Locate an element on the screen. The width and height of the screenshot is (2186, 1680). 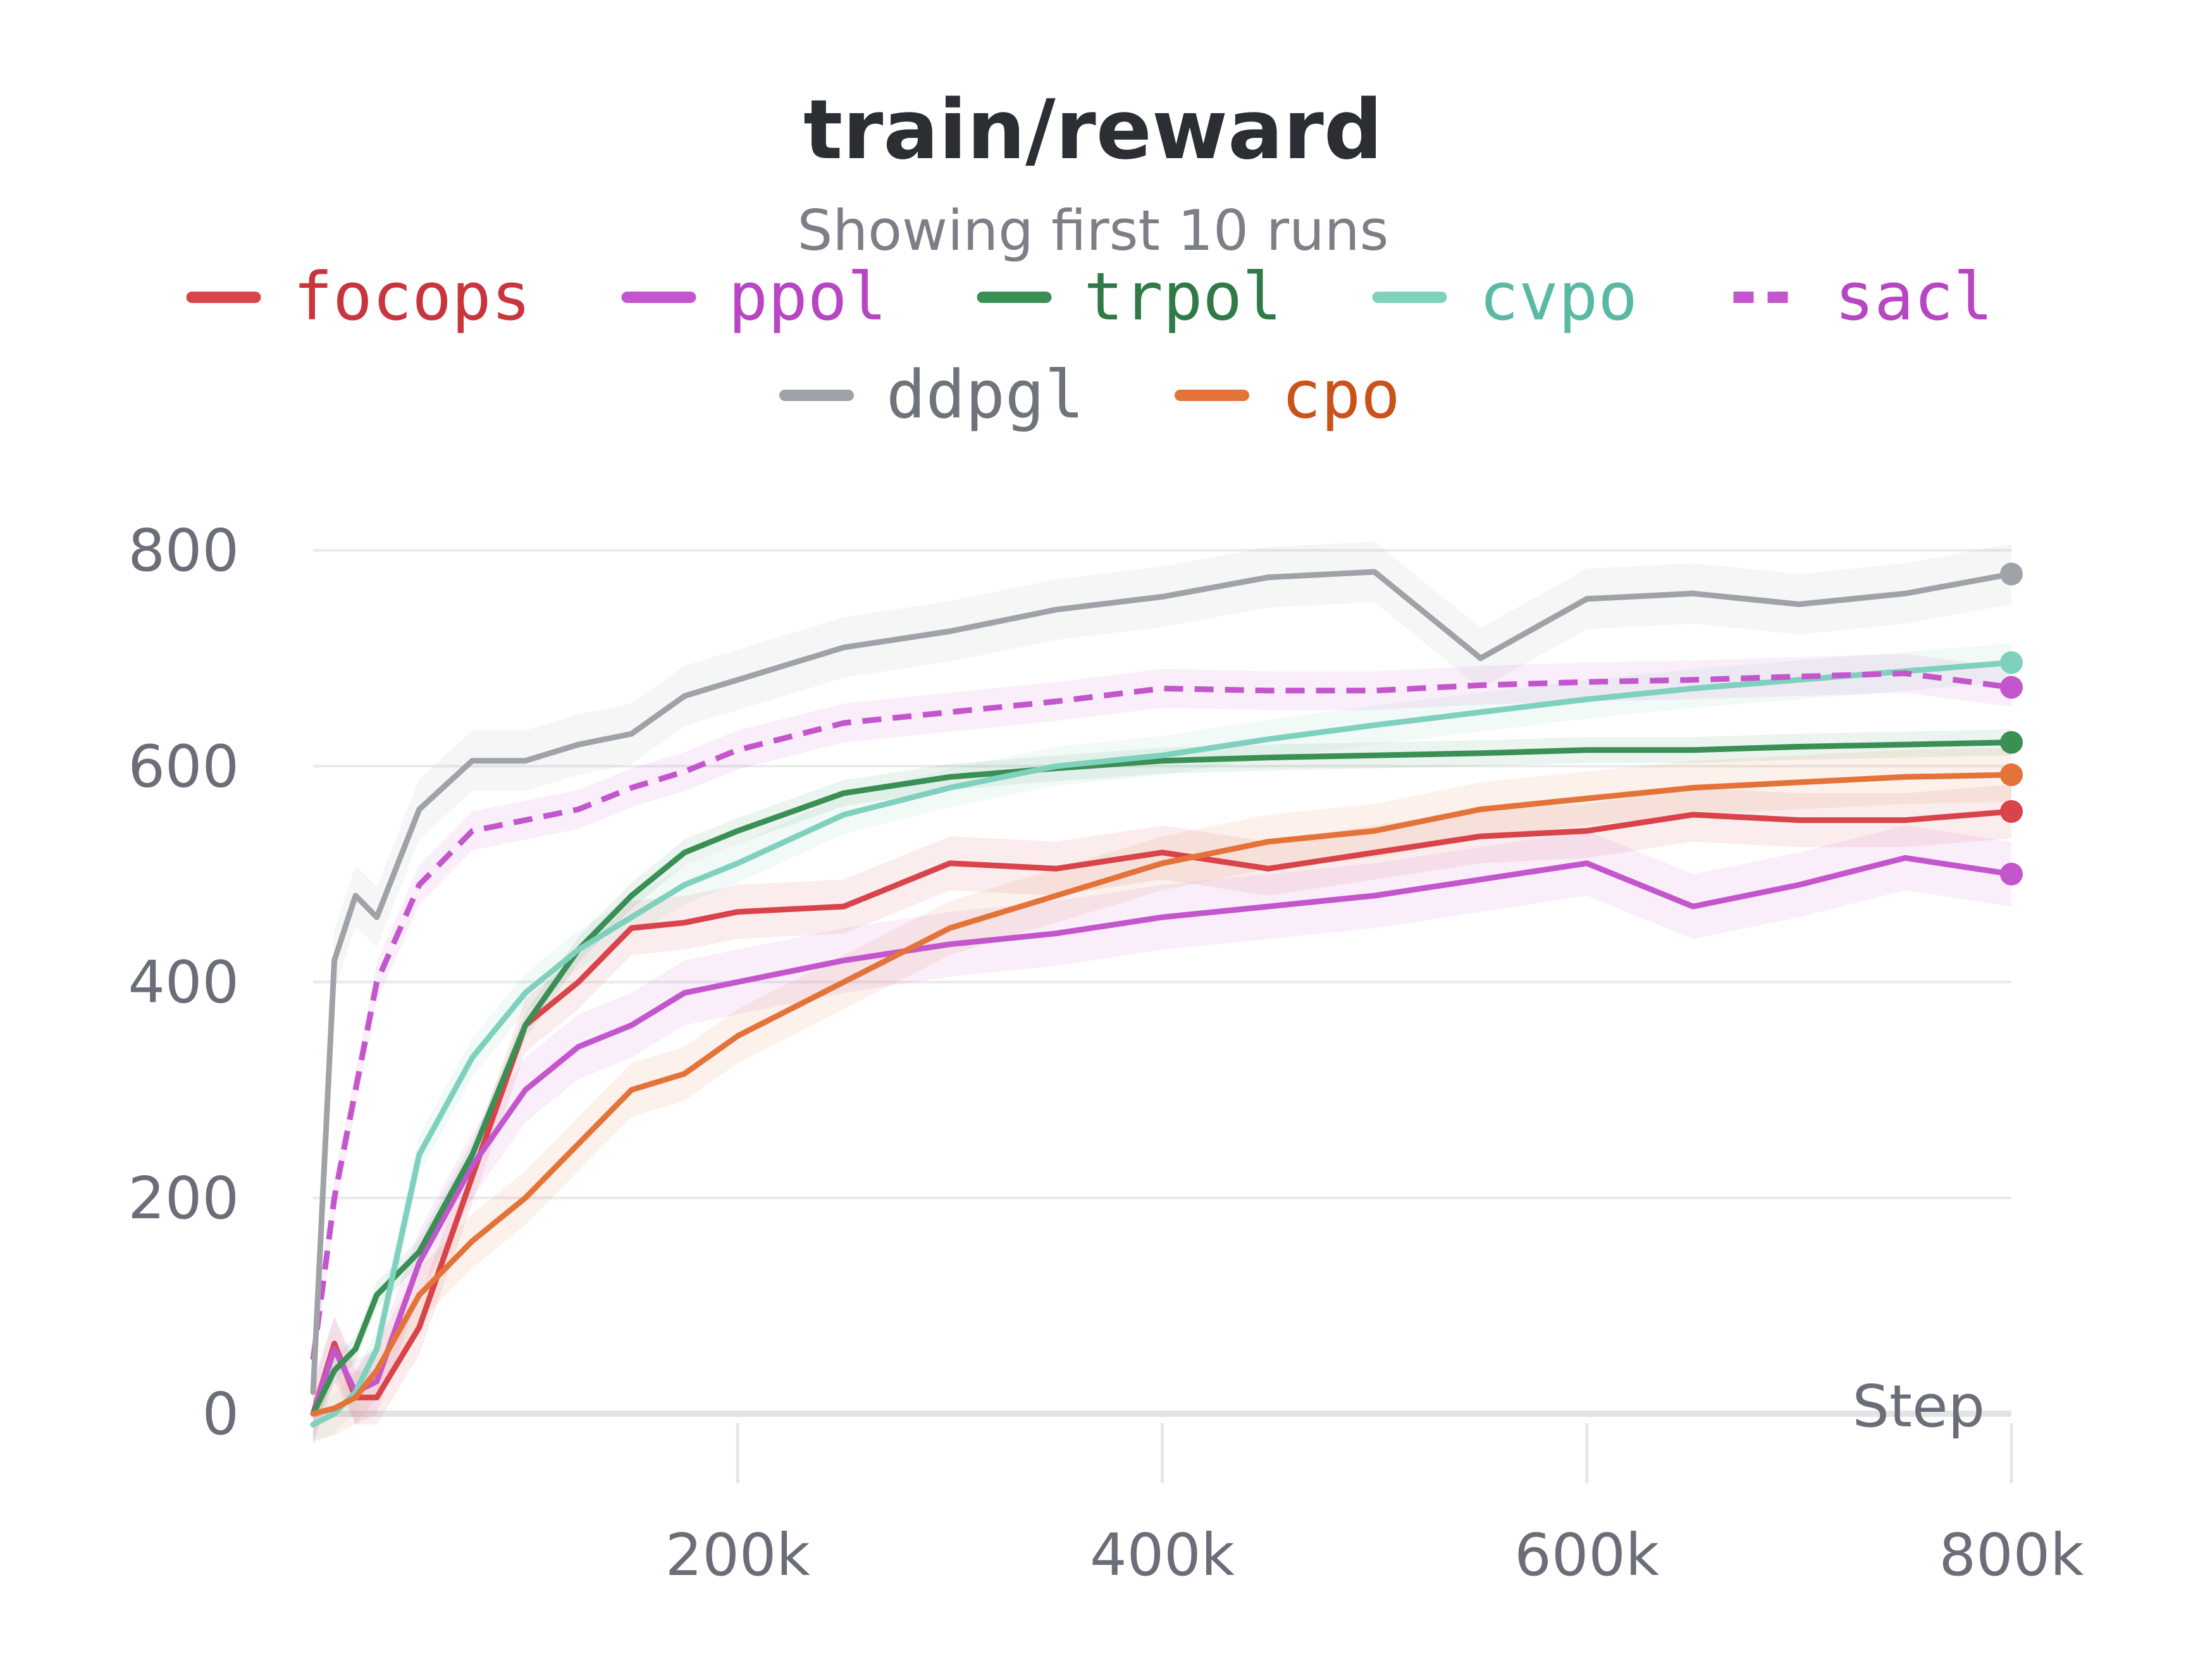
legend-item-sacl: sacl is located at coordinates (1863, 296).